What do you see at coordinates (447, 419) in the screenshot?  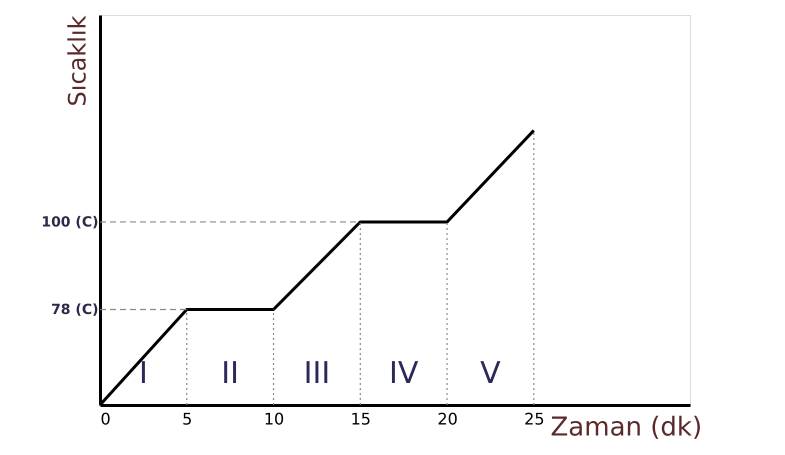 I see `x-tick-label: 20` at bounding box center [447, 419].